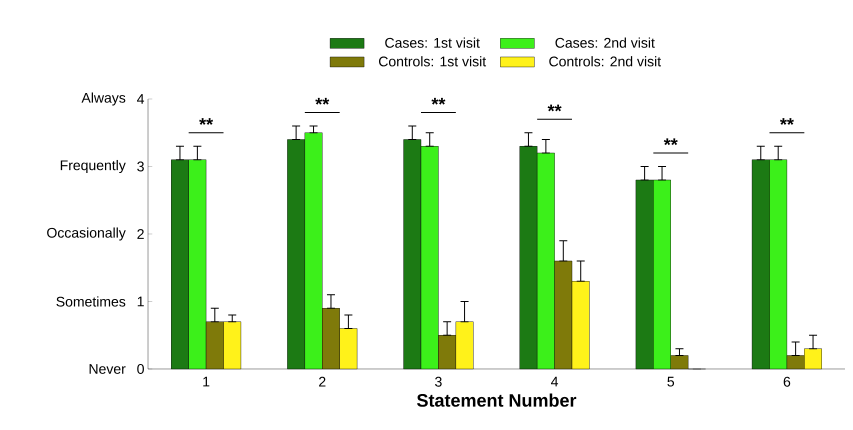 The width and height of the screenshot is (853, 430). I want to click on x-axis-title: Statement Number, so click(496, 400).